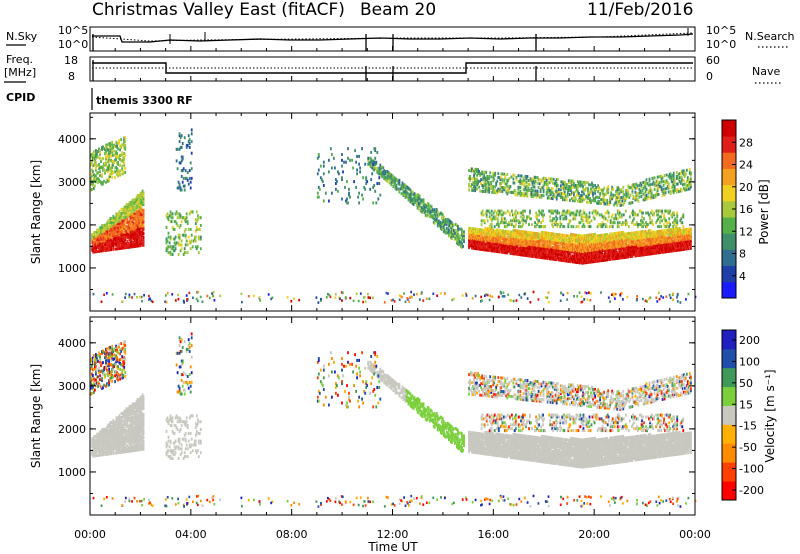  I want to click on panel2-ytick-label: 3000, so click(72, 386).